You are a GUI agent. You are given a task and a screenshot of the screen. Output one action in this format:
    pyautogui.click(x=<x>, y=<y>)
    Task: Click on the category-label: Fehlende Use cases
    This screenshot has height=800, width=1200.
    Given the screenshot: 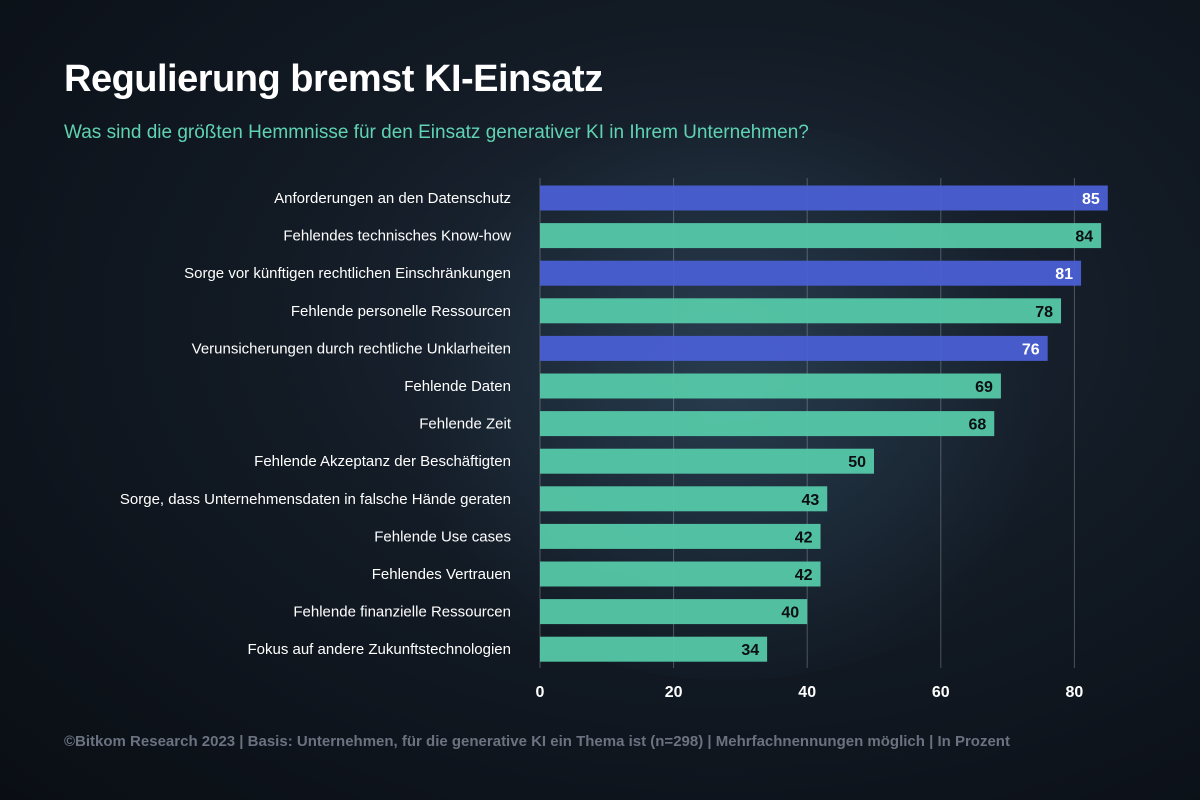 What is the action you would take?
    pyautogui.click(x=442, y=536)
    